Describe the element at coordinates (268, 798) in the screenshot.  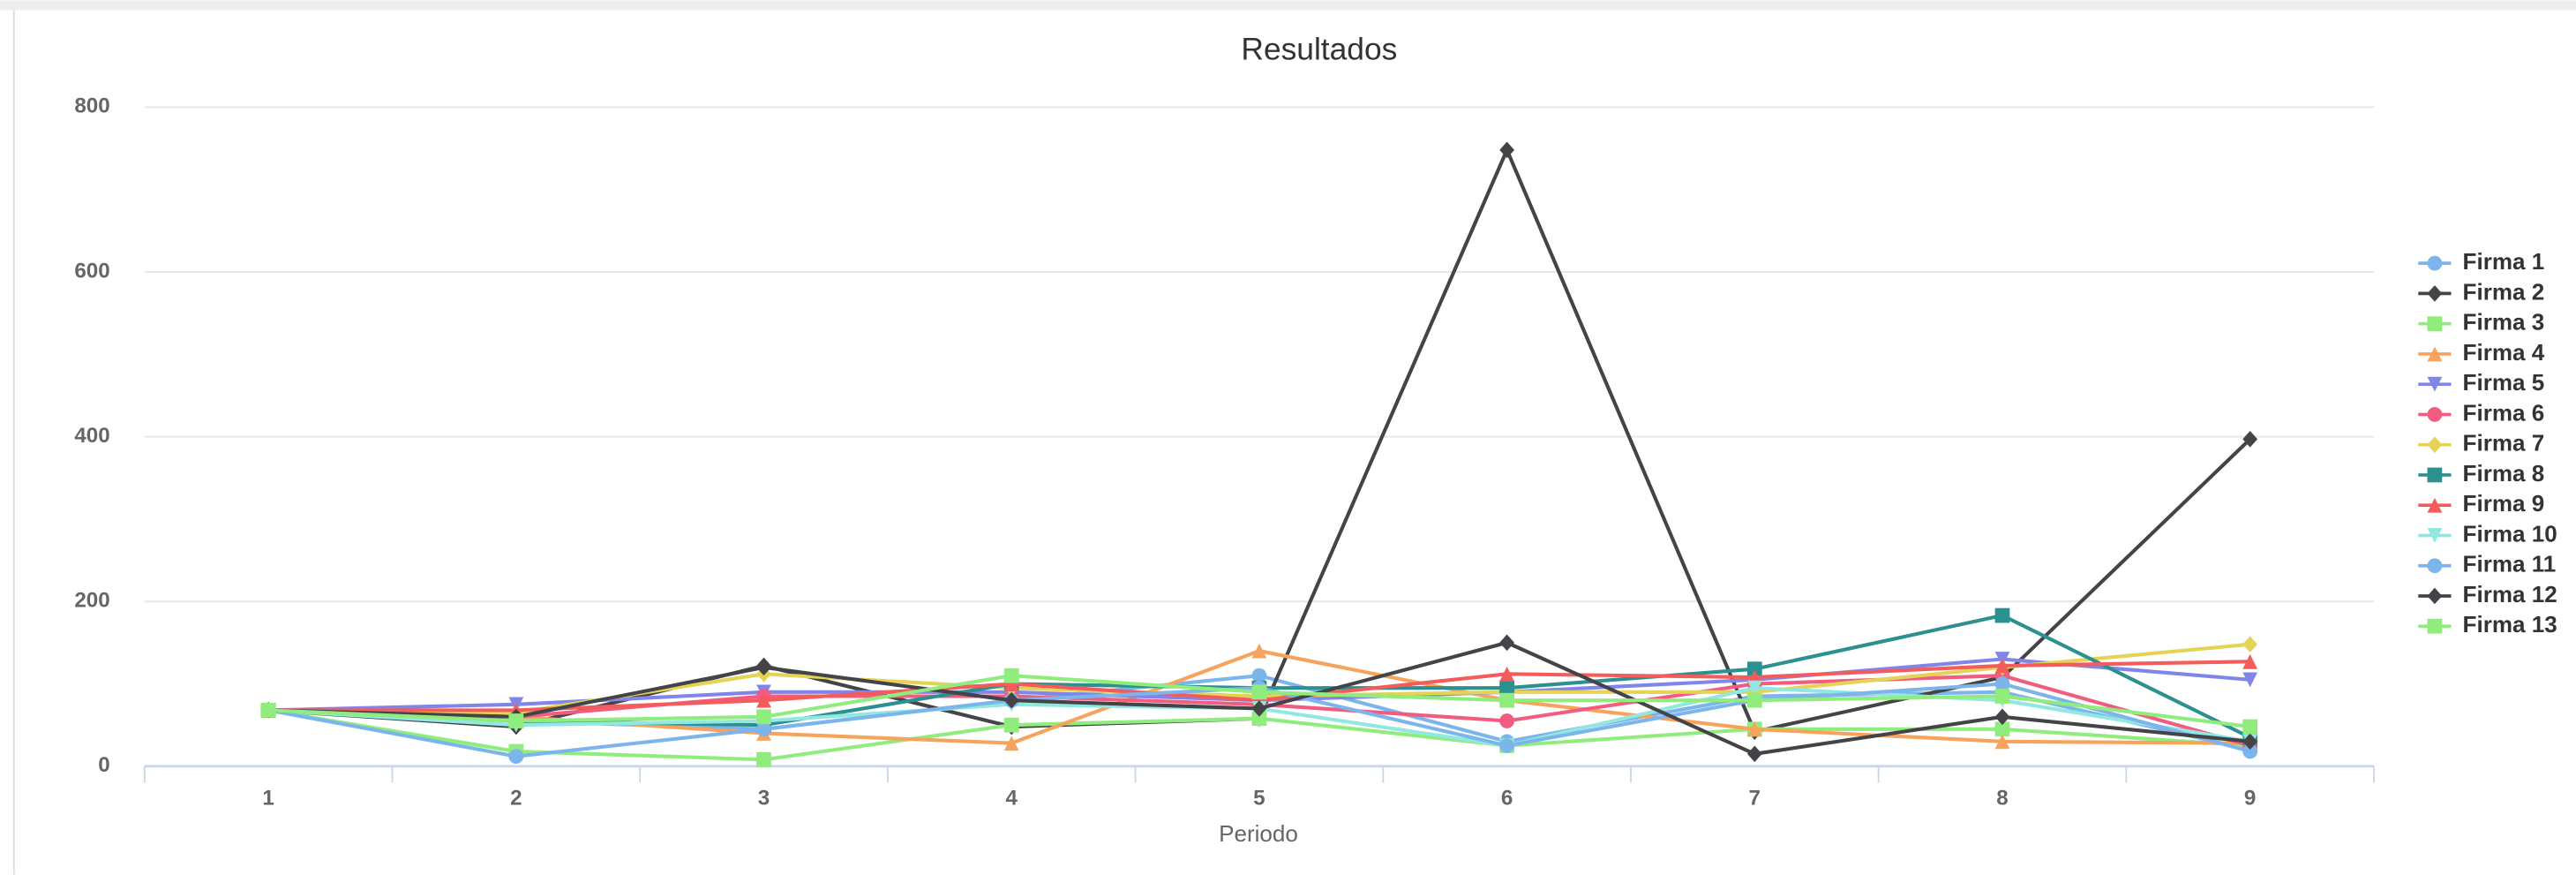
I see `x-tick-label: 1` at that location.